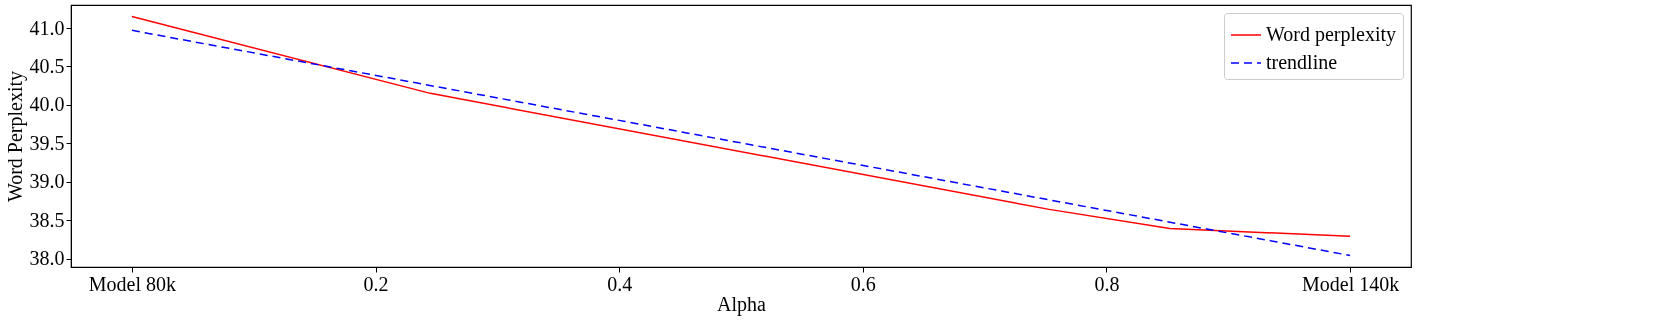 The width and height of the screenshot is (1661, 327). I want to click on legend-label: trendline, so click(1302, 62).